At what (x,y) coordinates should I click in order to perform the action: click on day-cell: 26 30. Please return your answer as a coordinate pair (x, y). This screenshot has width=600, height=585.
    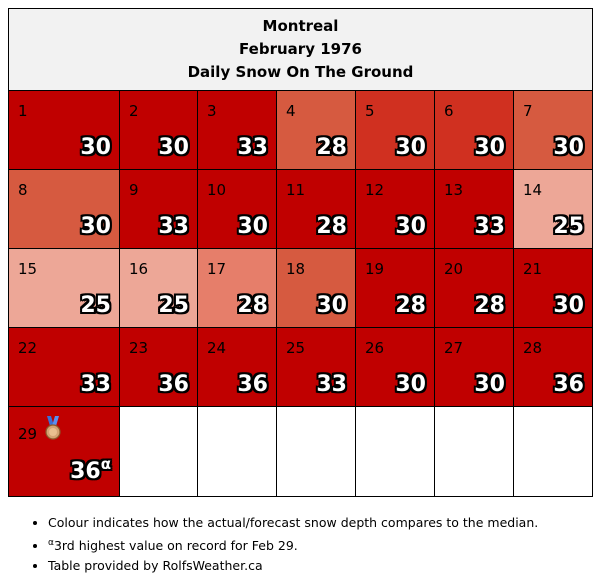
    Looking at the image, I should click on (395, 367).